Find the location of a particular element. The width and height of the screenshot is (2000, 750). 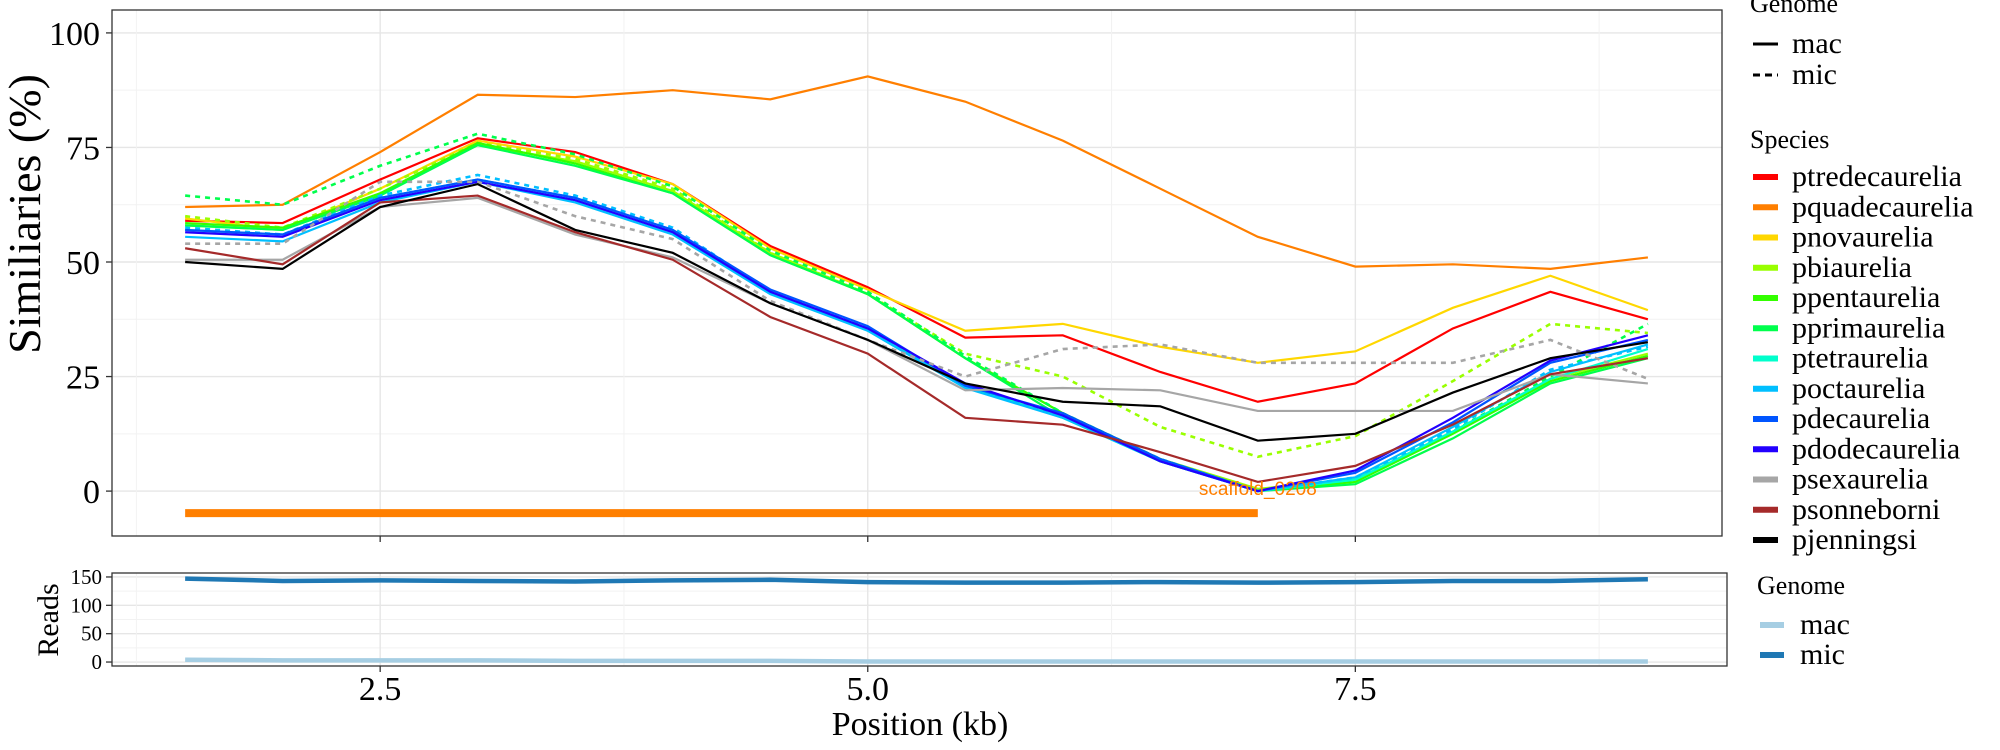

species-legend-label: poctaurelia is located at coordinates (1858, 388).